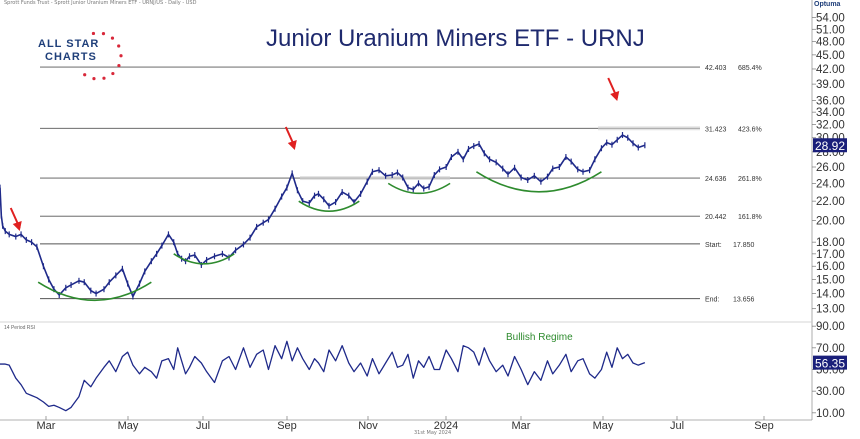 Image resolution: width=860 pixels, height=439 pixels. Describe the element at coordinates (830, 202) in the screenshot. I see `y-tick-label: 22.00` at that location.